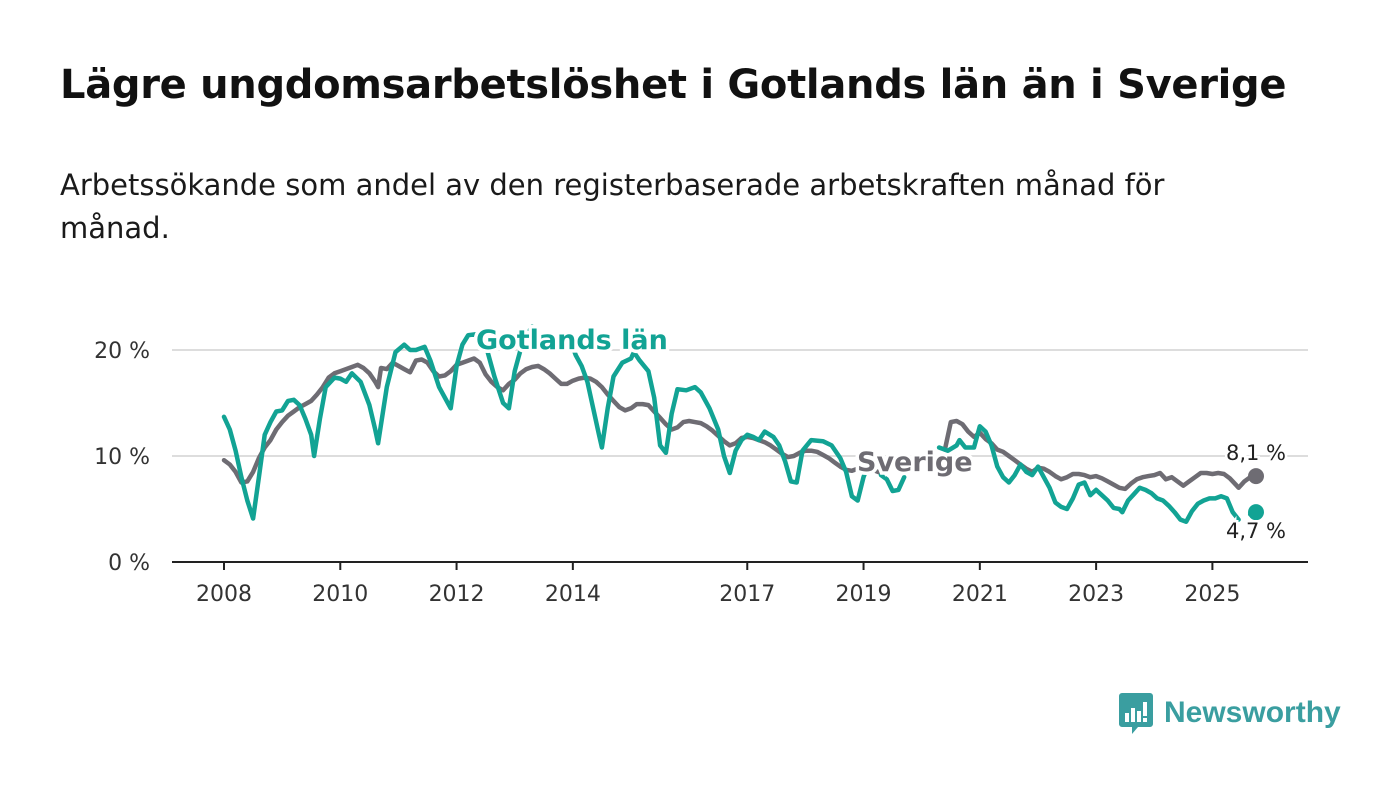  What do you see at coordinates (915, 462) in the screenshot?
I see `sverige-series-label: Sverige` at bounding box center [915, 462].